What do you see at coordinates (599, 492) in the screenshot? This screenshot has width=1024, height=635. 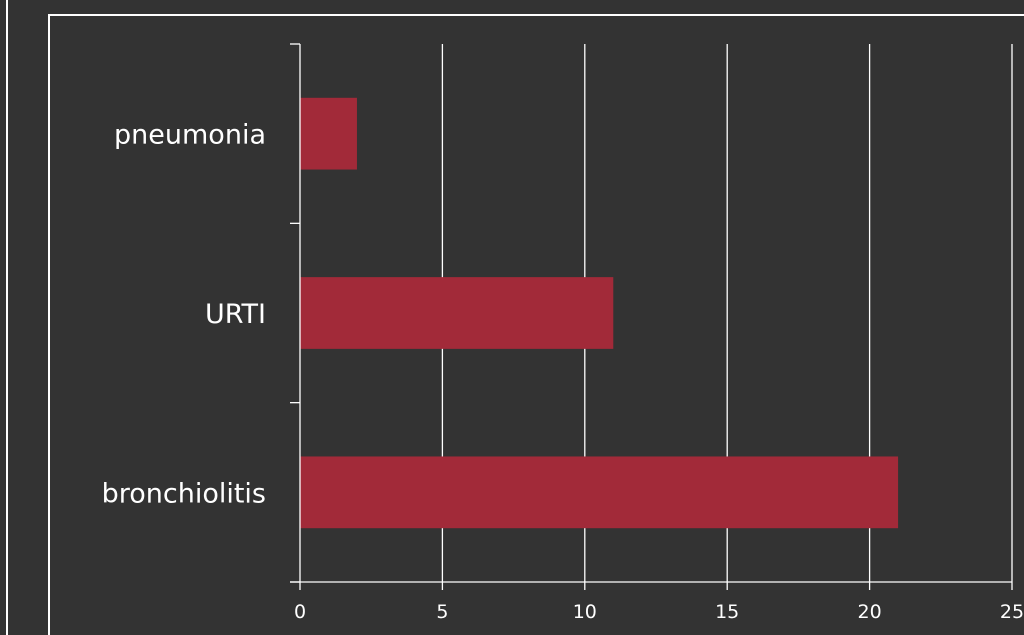 I see `bar-bronchiolitis` at bounding box center [599, 492].